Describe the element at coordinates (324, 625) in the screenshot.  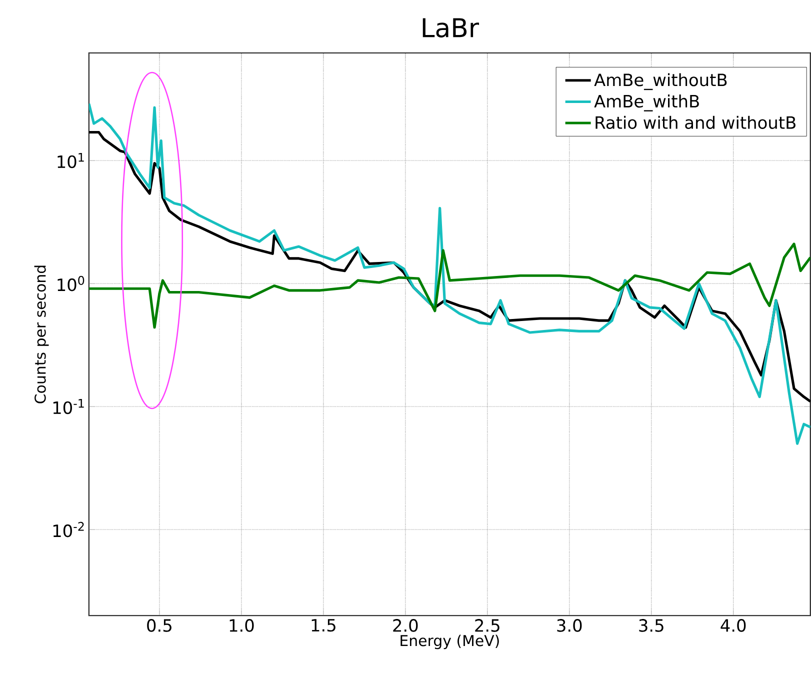
I see `x-tick-label: 1.5` at that location.